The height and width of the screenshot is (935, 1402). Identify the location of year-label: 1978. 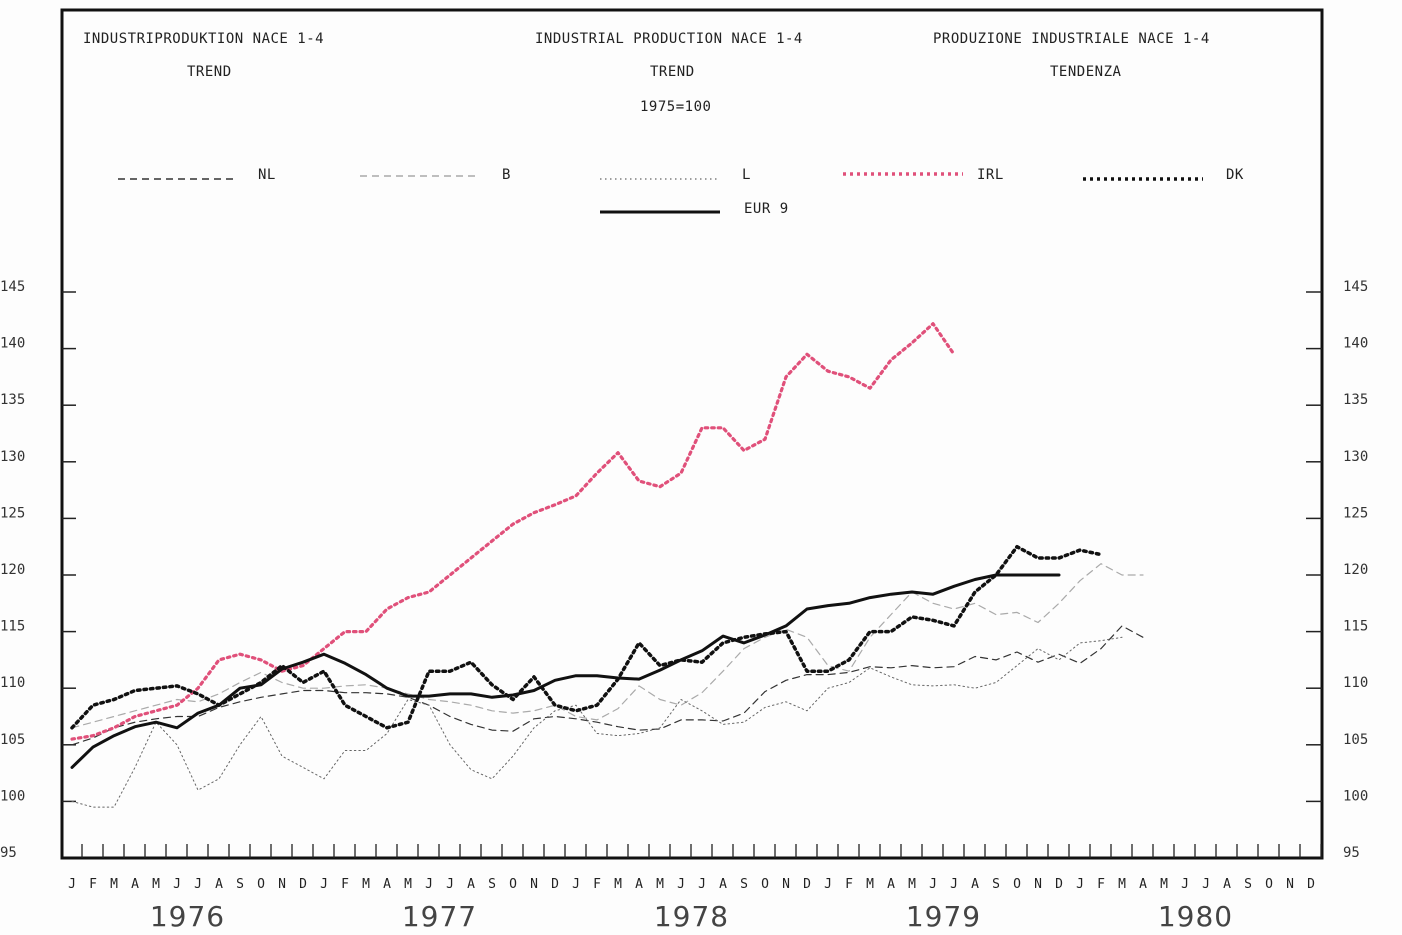
(691, 916).